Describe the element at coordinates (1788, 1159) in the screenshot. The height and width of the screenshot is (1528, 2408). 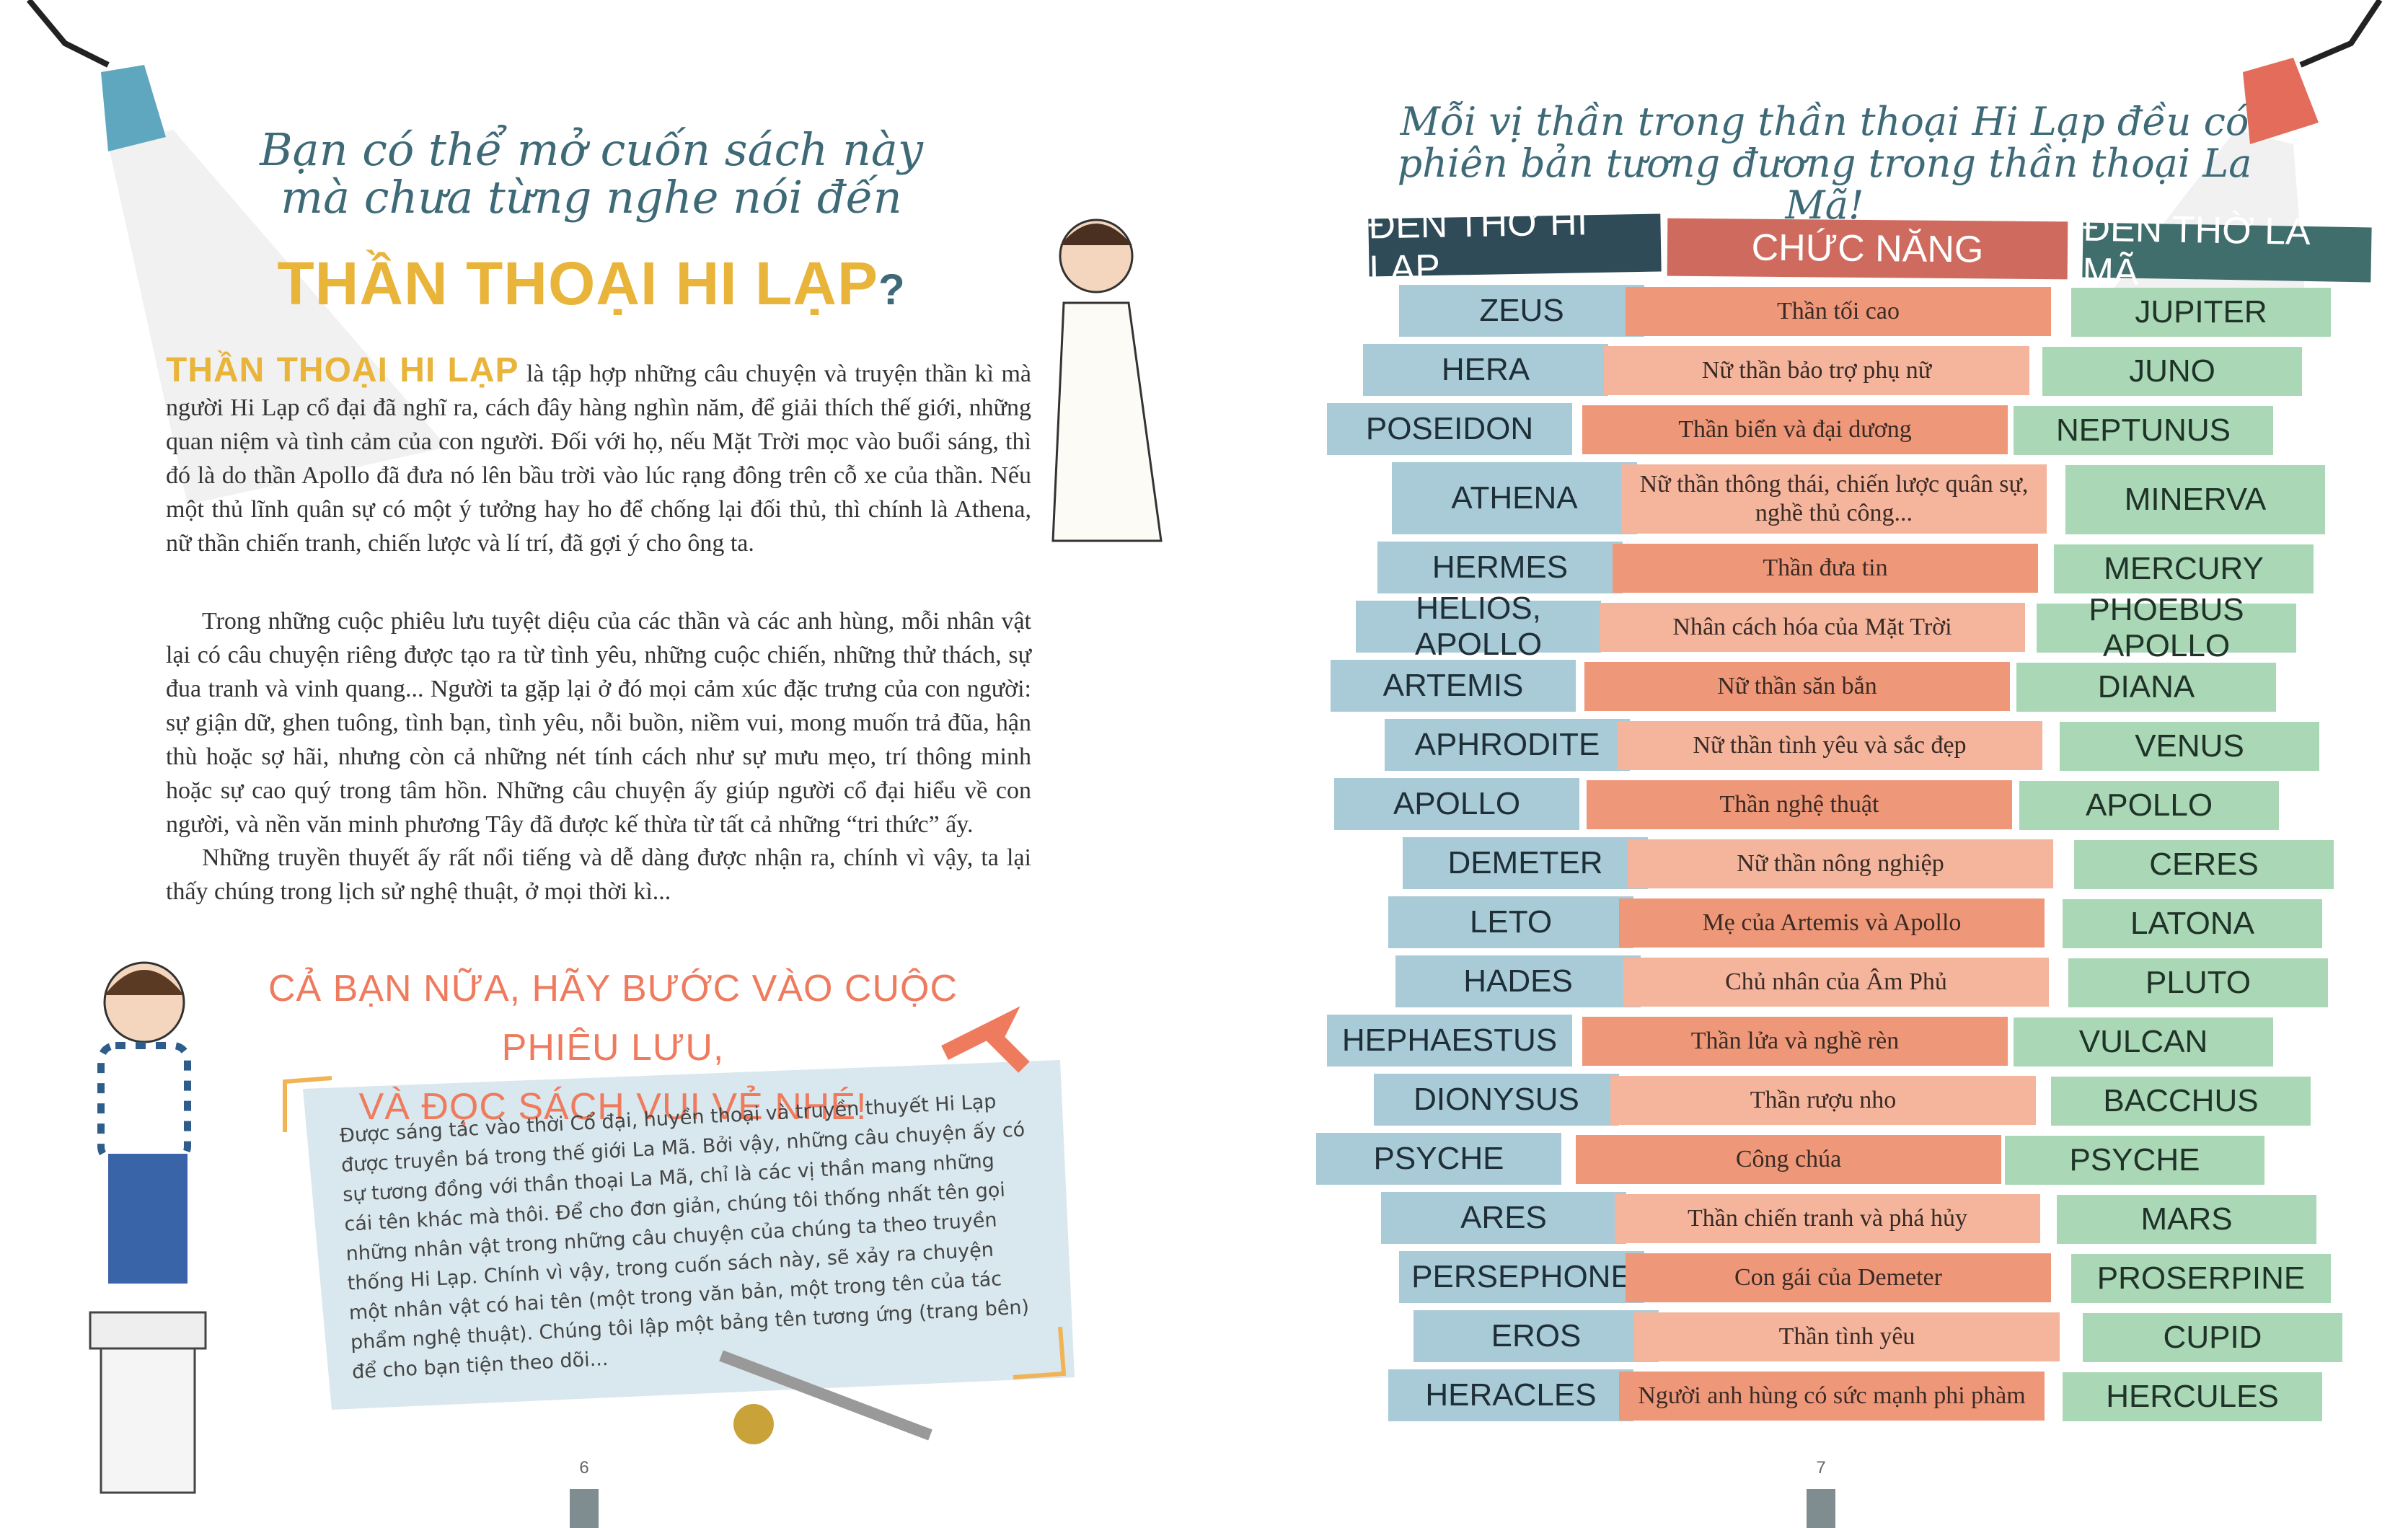
I see `function: Công chúa` at that location.